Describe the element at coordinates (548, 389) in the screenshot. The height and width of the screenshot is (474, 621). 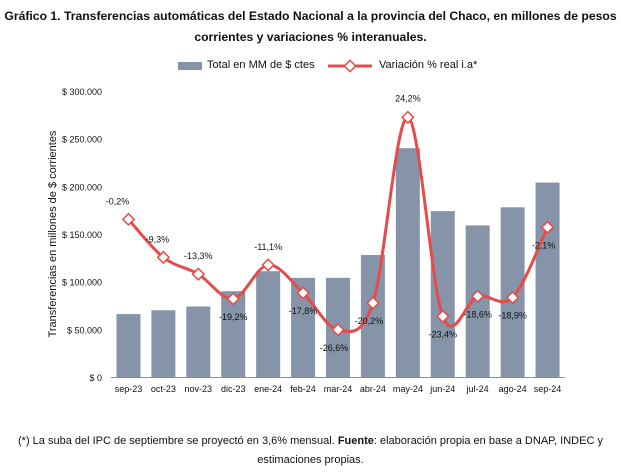
I see `x-tick-label: sep-24` at that location.